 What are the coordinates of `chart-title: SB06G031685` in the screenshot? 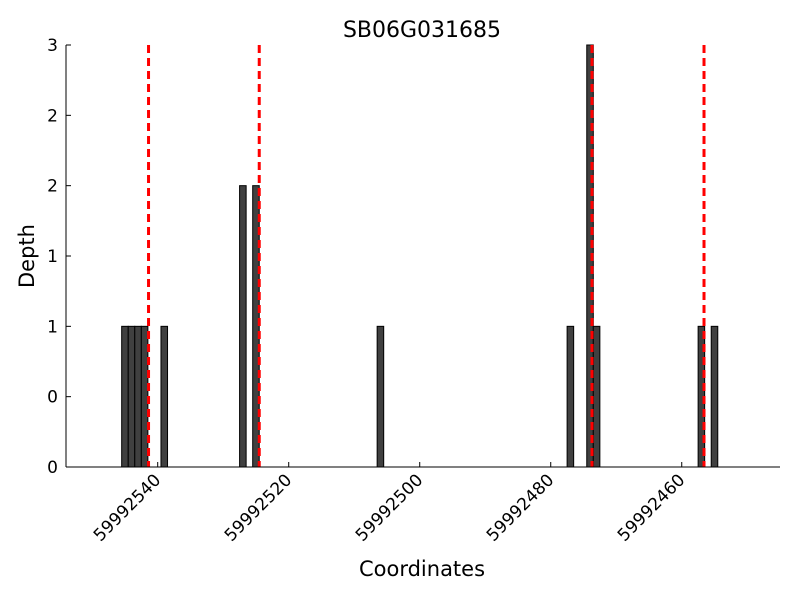 It's located at (422, 30).